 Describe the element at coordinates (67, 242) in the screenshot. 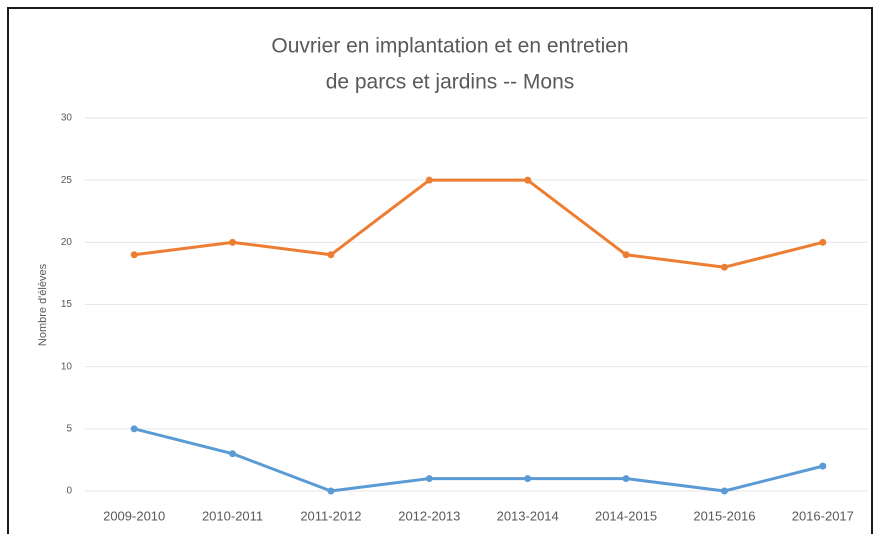

I see `y-tick-label: 20` at that location.